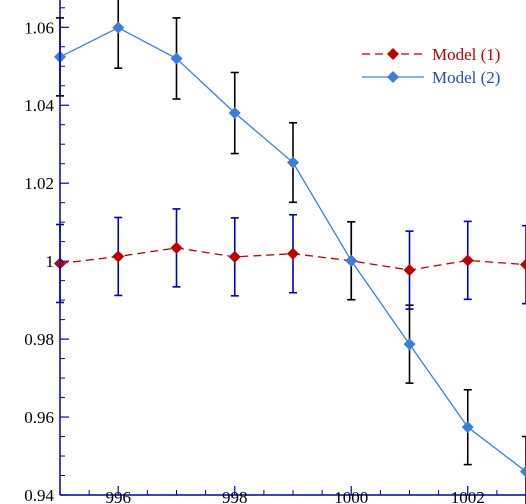  What do you see at coordinates (468, 496) in the screenshot?
I see `x-tick-label: 1002` at bounding box center [468, 496].